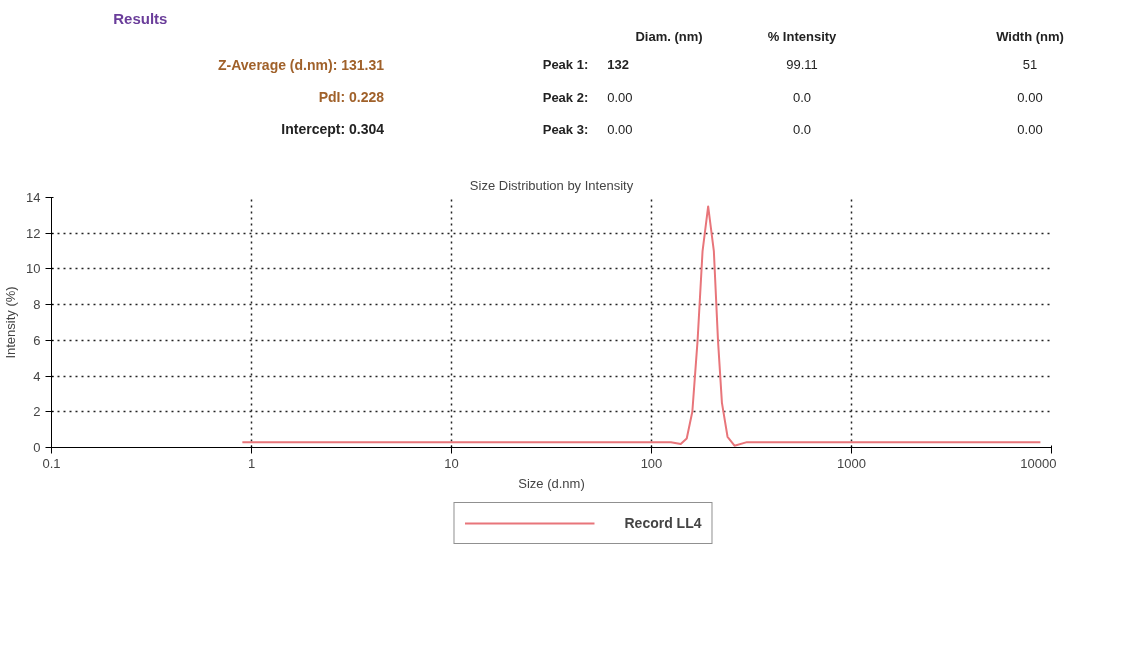 Image resolution: width=1140 pixels, height=668 pixels. What do you see at coordinates (140, 18) in the screenshot?
I see `text: Results` at bounding box center [140, 18].